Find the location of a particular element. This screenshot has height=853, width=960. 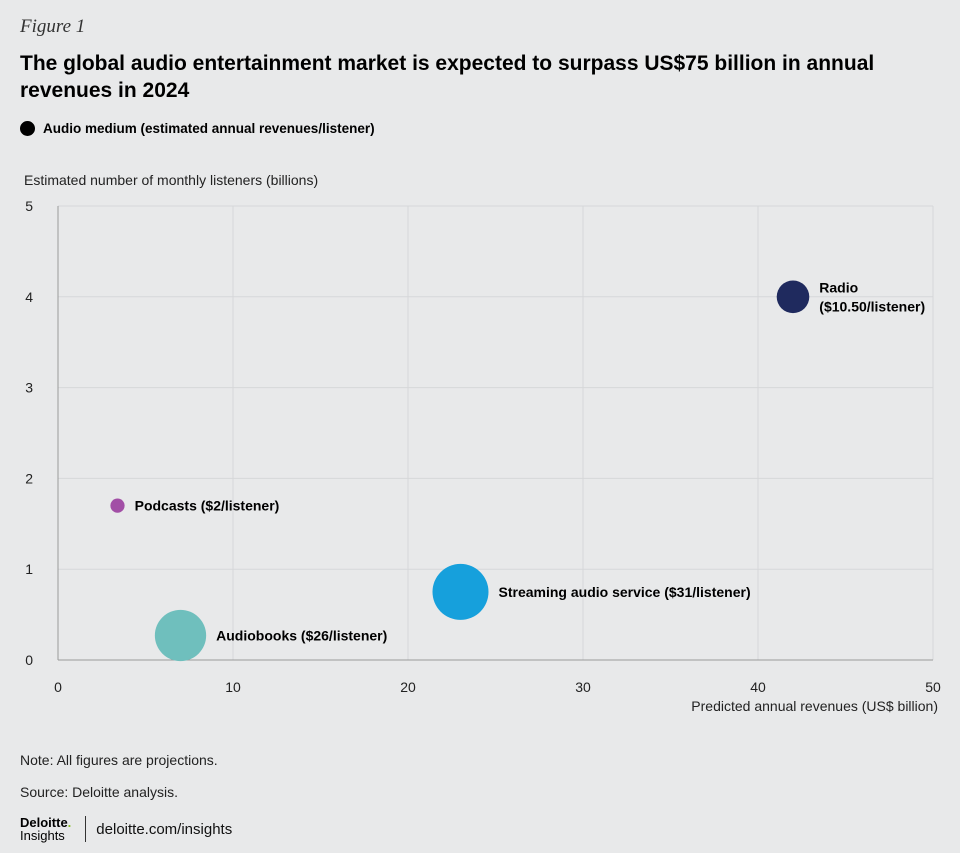

data-label: Radio is located at coordinates (838, 287).